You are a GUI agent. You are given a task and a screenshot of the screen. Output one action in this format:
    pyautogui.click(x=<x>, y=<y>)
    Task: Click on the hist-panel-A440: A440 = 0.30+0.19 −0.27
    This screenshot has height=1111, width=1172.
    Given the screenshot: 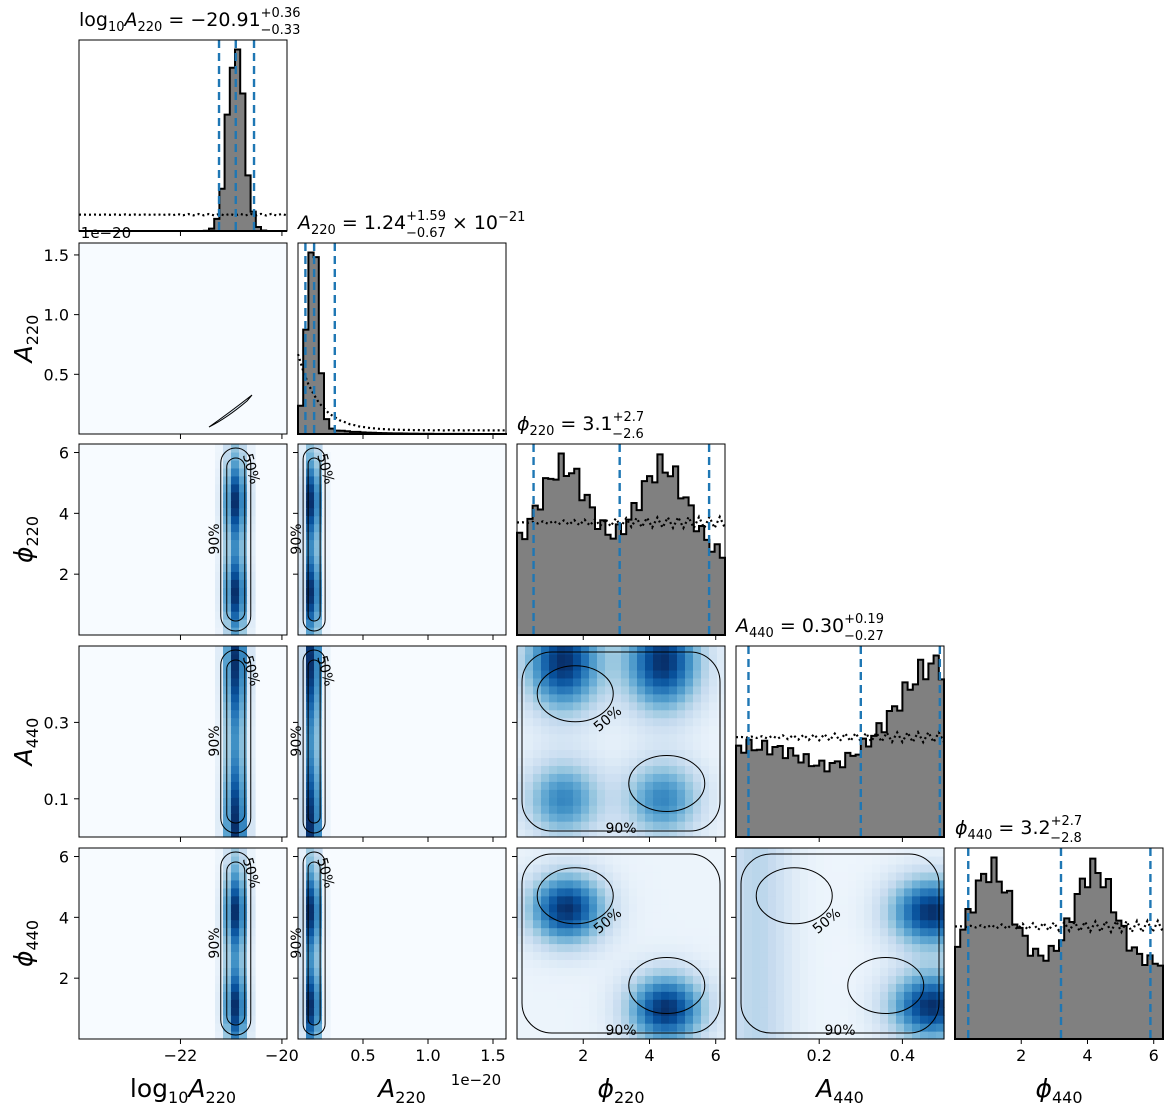 What is the action you would take?
    pyautogui.click(x=839, y=725)
    